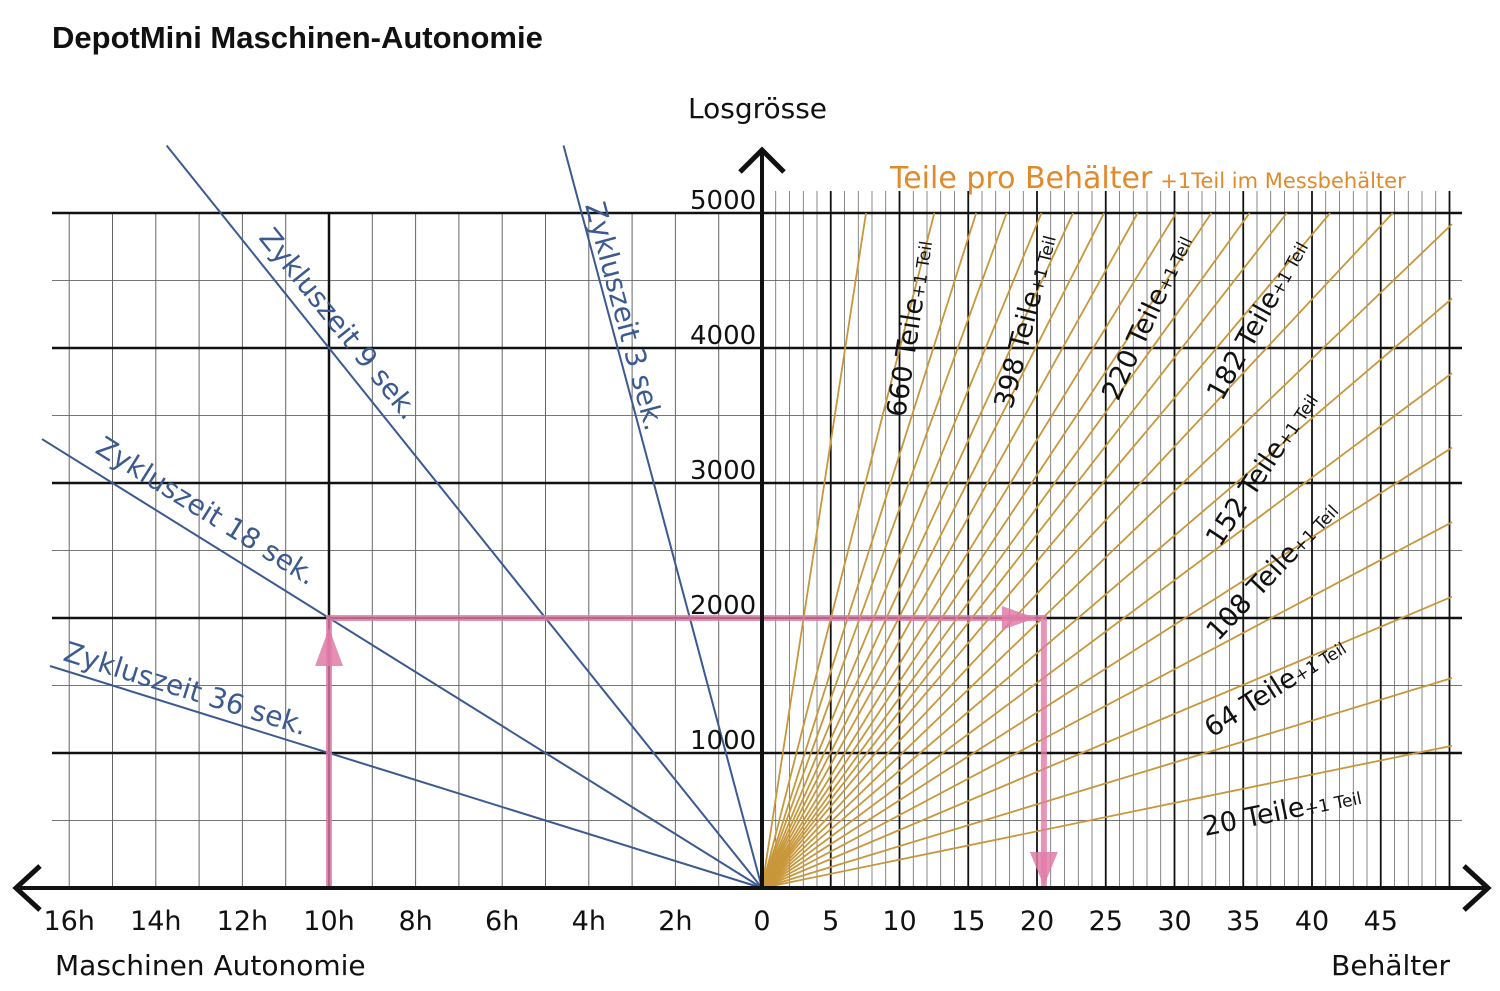 This screenshot has width=1500, height=991. Describe the element at coordinates (1312, 921) in the screenshot. I see `right-tick-label: 40` at that location.